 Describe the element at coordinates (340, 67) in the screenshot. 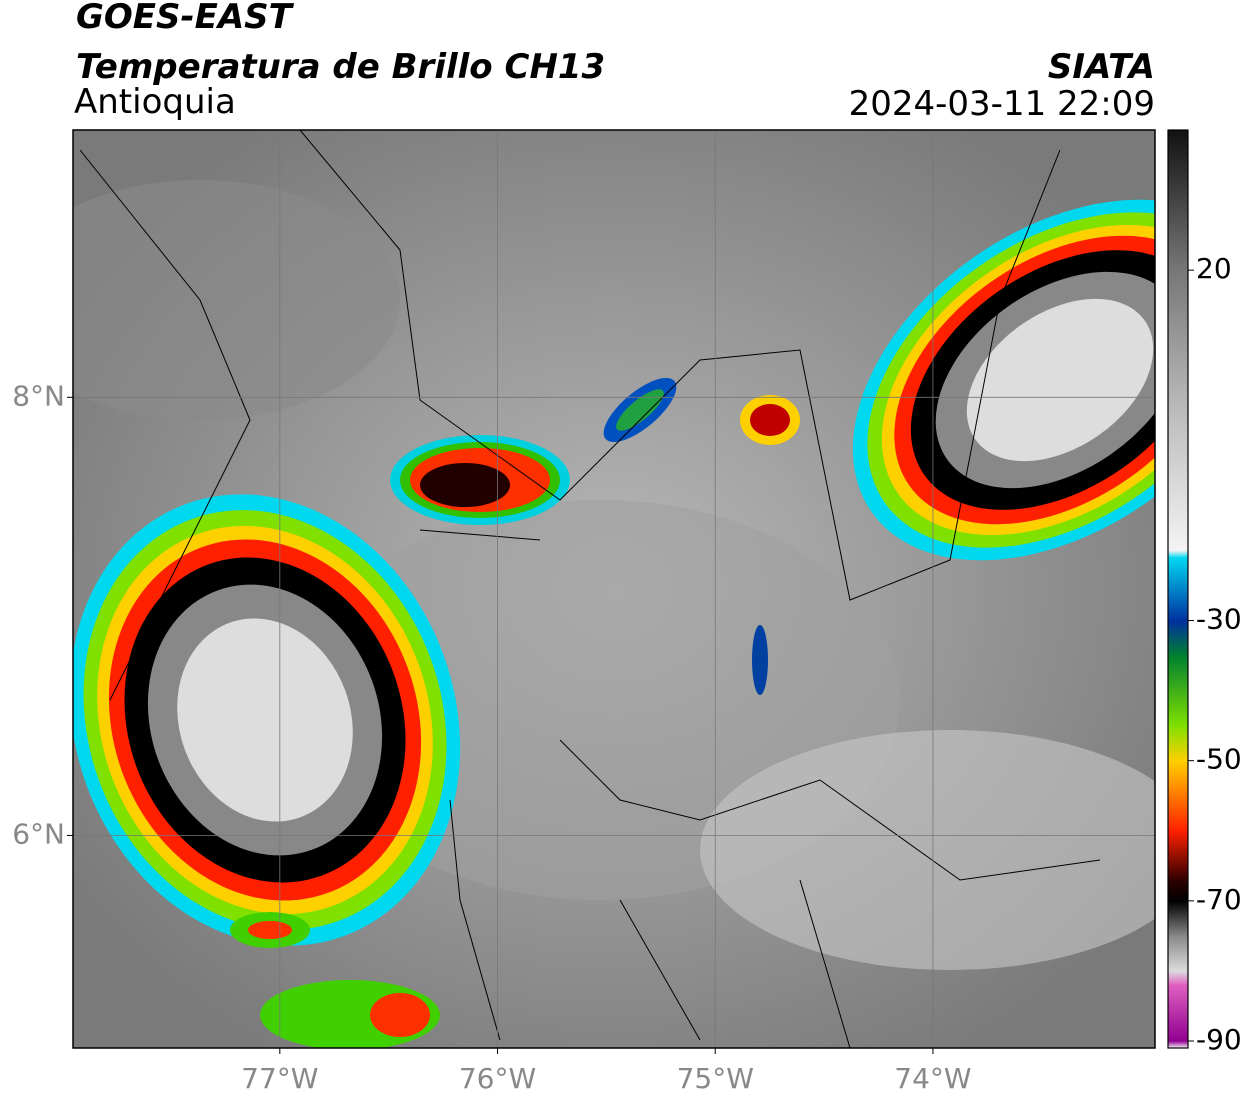

I see `subtitle: Temperatura de Brillo CH13` at that location.